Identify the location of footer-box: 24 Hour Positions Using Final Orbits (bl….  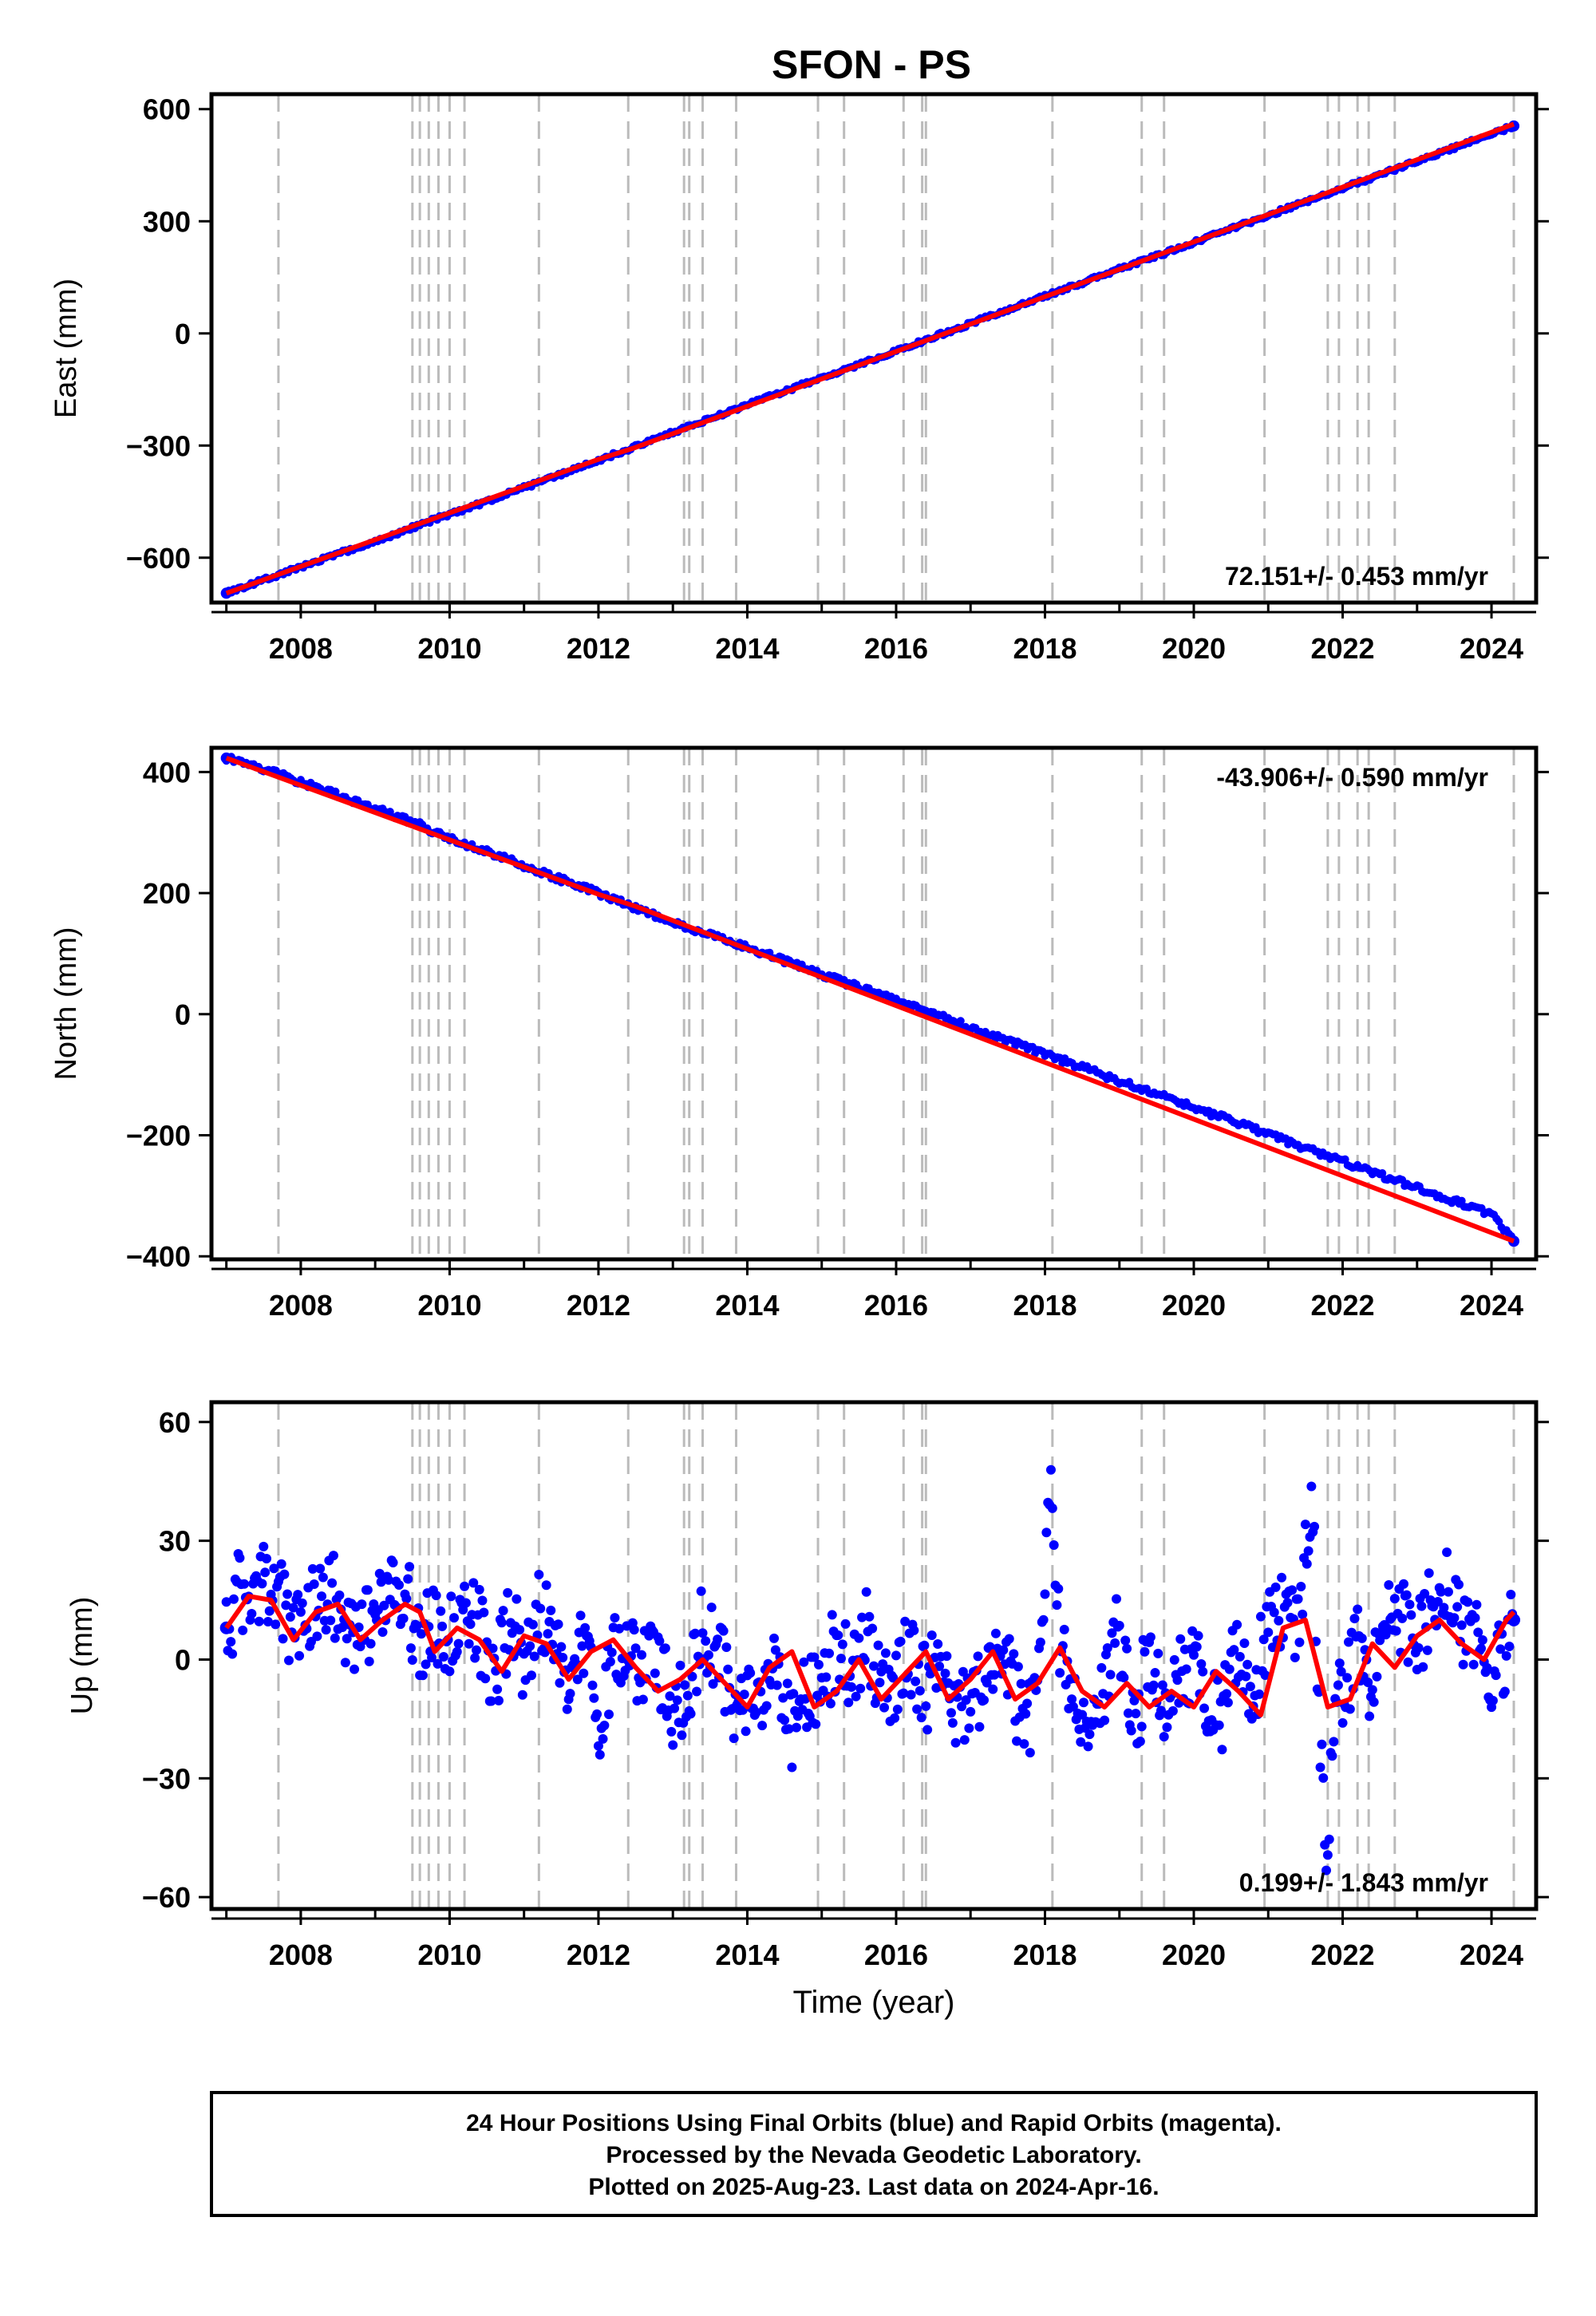
(874, 2154).